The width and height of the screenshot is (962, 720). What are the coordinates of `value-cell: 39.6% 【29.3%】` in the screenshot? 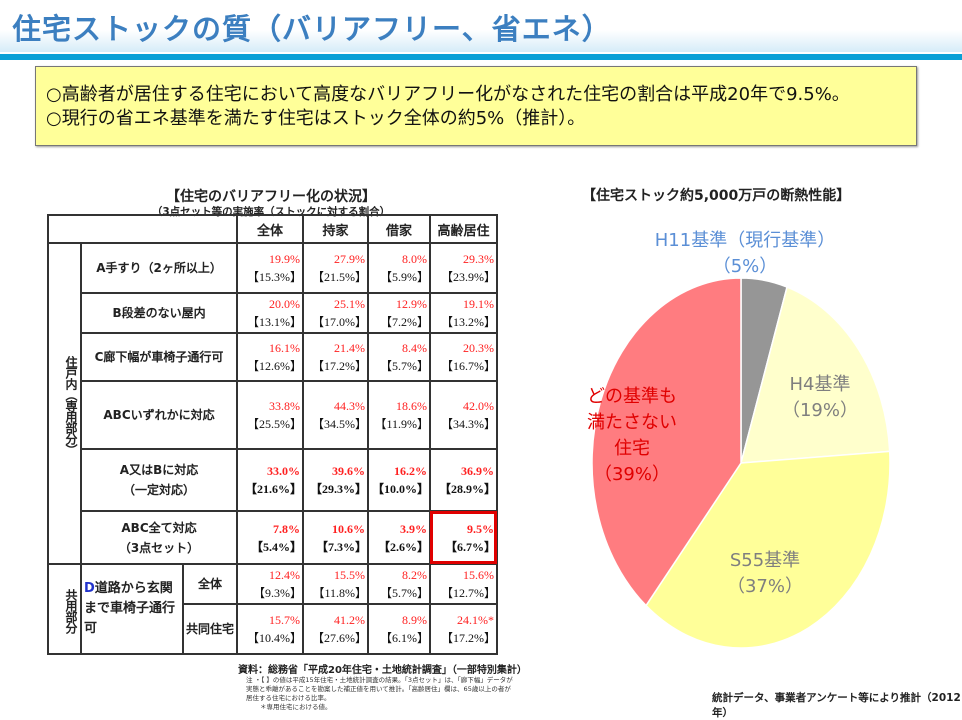 It's located at (336, 480).